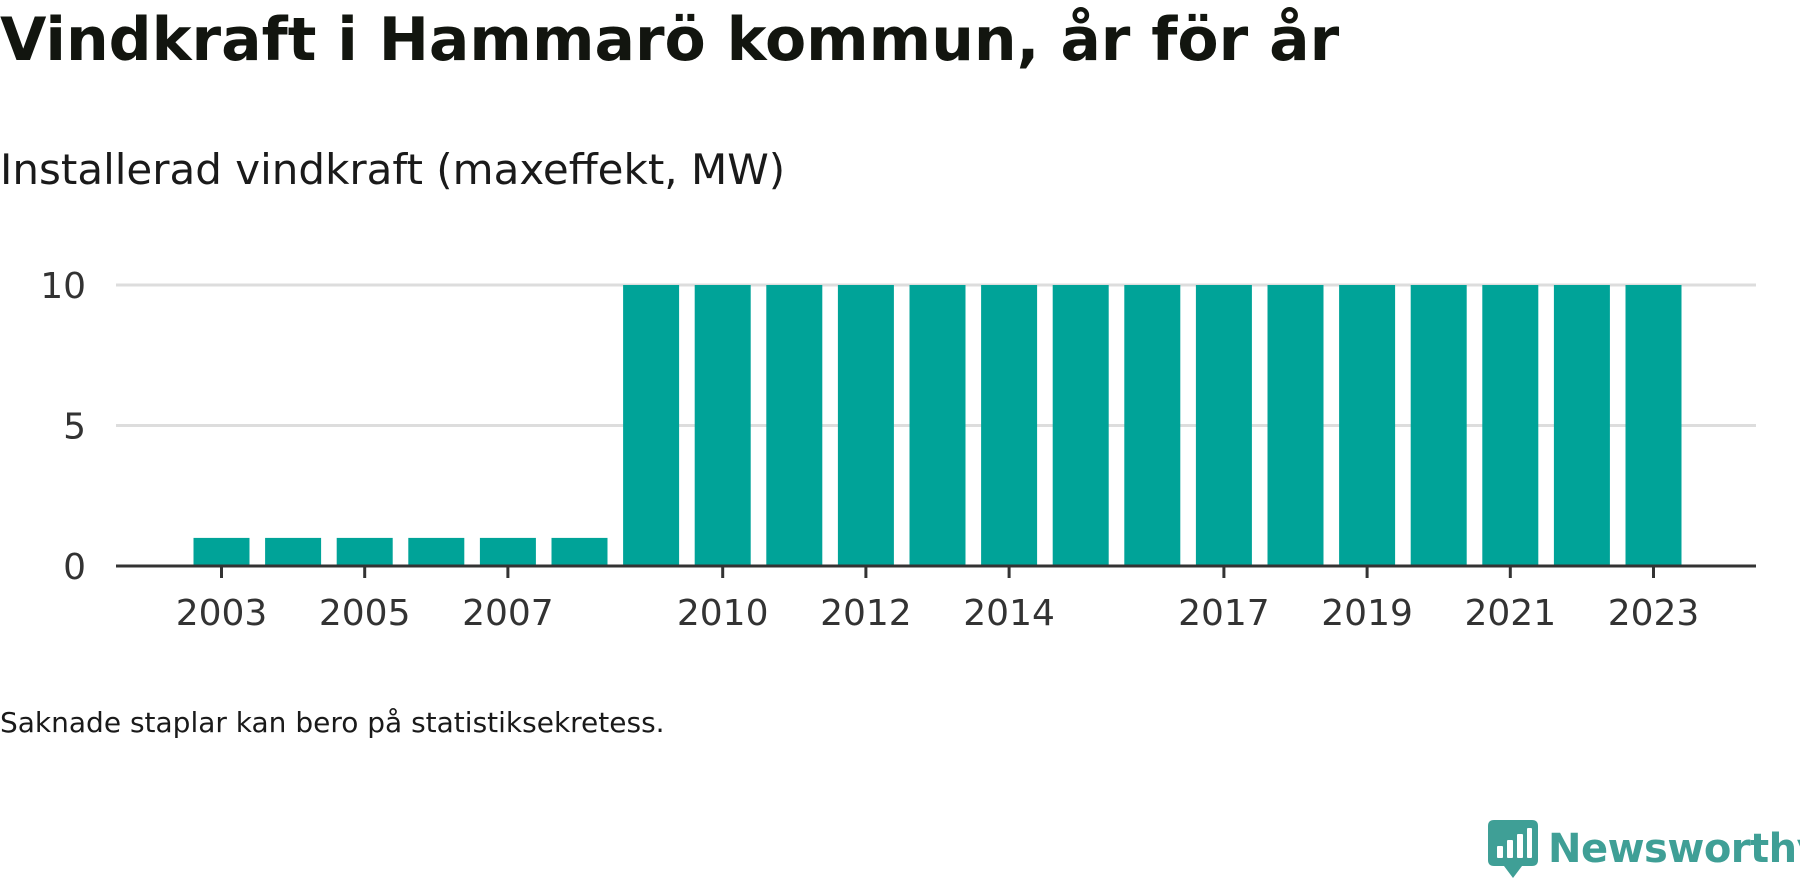 The image size is (1800, 879). I want to click on bar-2004, so click(293, 551).